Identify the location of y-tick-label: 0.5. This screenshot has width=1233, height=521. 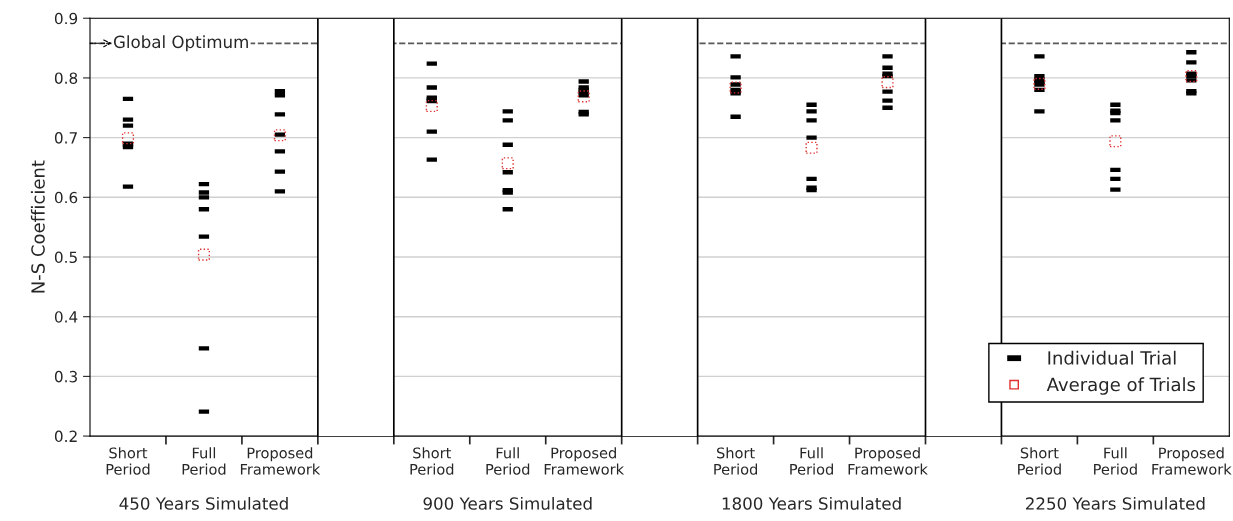
(65, 257).